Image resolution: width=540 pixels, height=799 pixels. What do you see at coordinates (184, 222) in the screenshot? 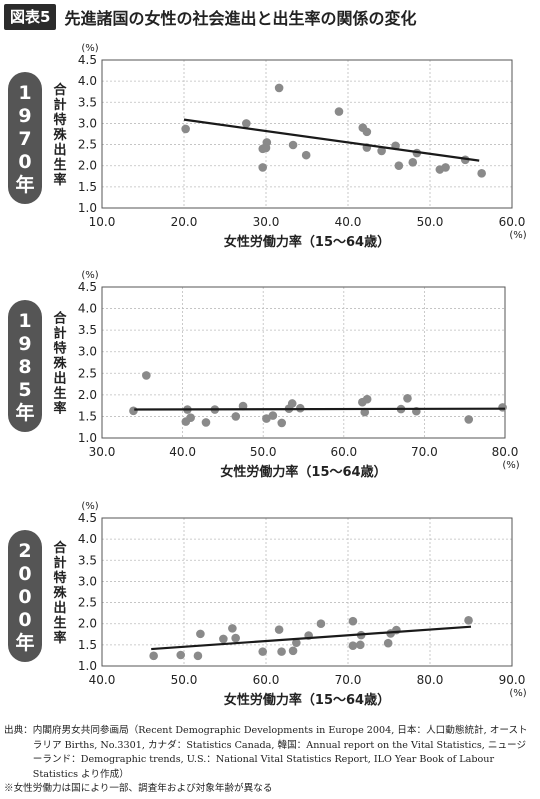
I see `x-tick-label: 20.0` at bounding box center [184, 222].